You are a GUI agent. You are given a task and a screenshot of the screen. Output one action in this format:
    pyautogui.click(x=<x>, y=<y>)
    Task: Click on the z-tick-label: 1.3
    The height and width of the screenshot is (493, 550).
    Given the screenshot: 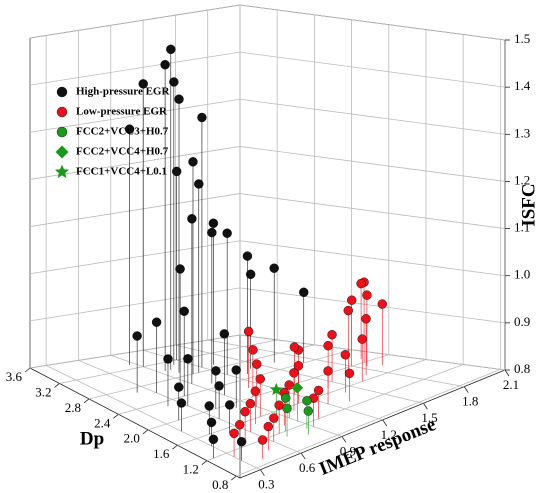 What is the action you would take?
    pyautogui.click(x=522, y=132)
    